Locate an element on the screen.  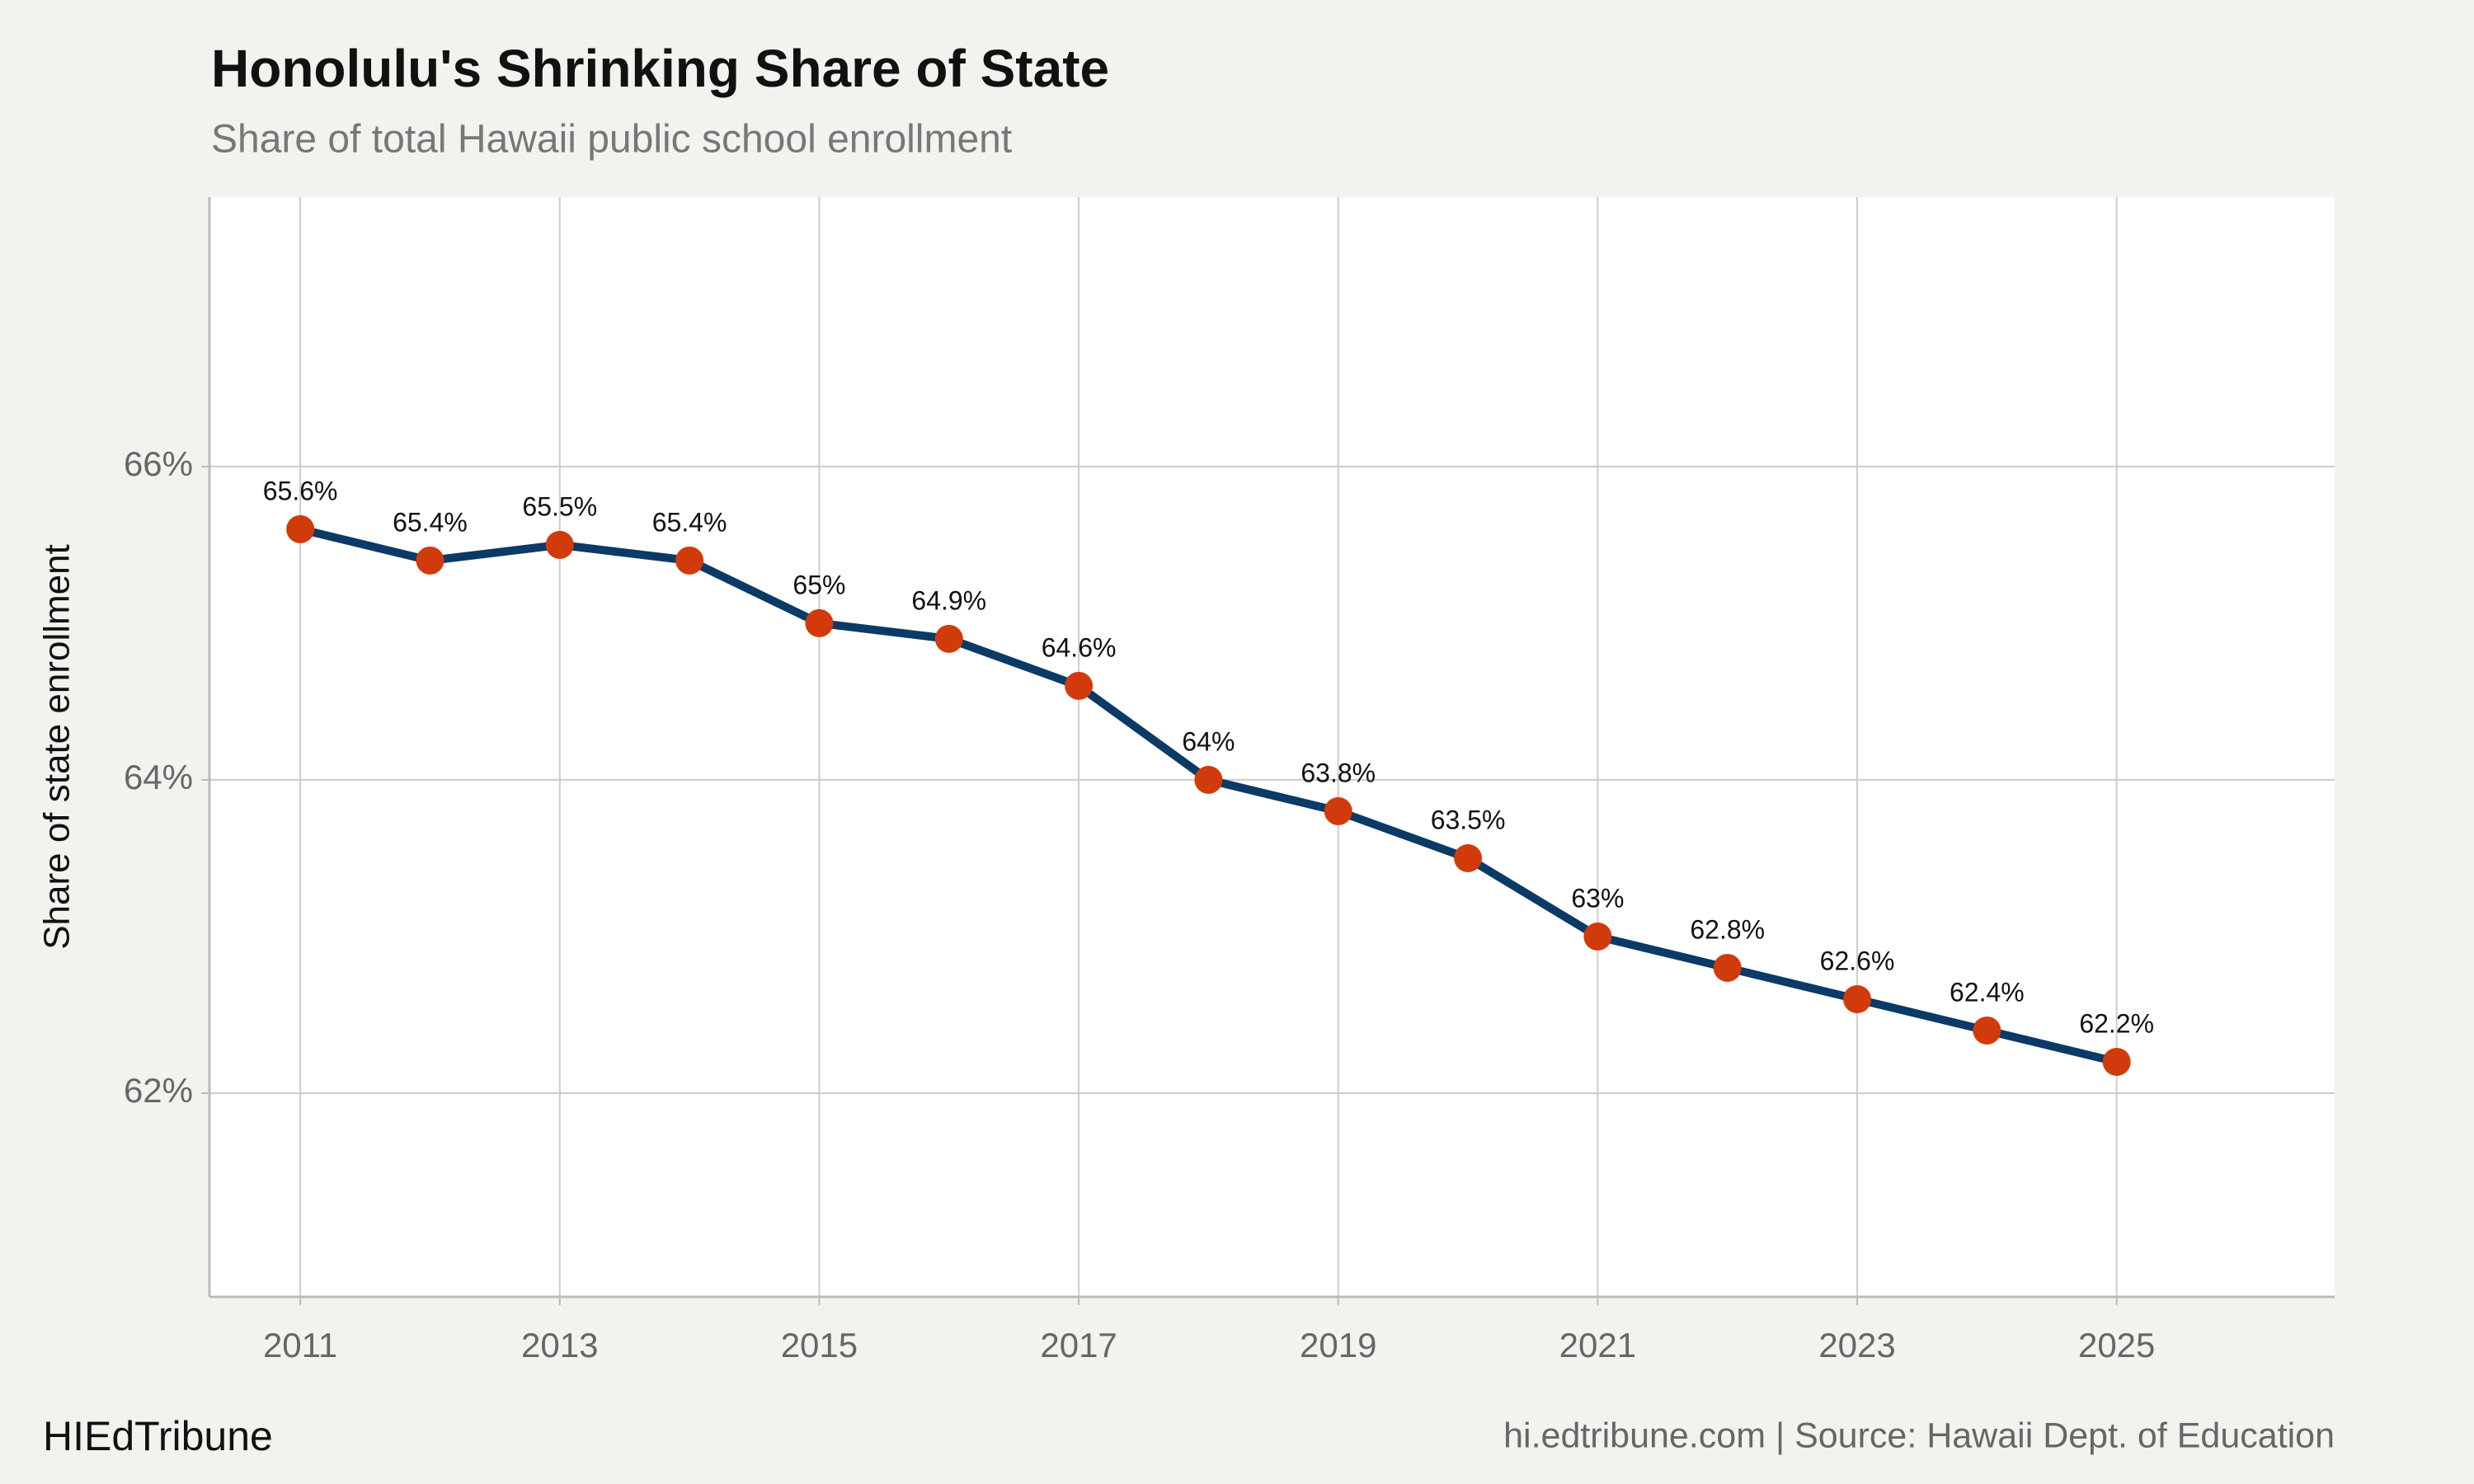
chart-title: Honolulu's Shrinking Share of State is located at coordinates (660, 68).